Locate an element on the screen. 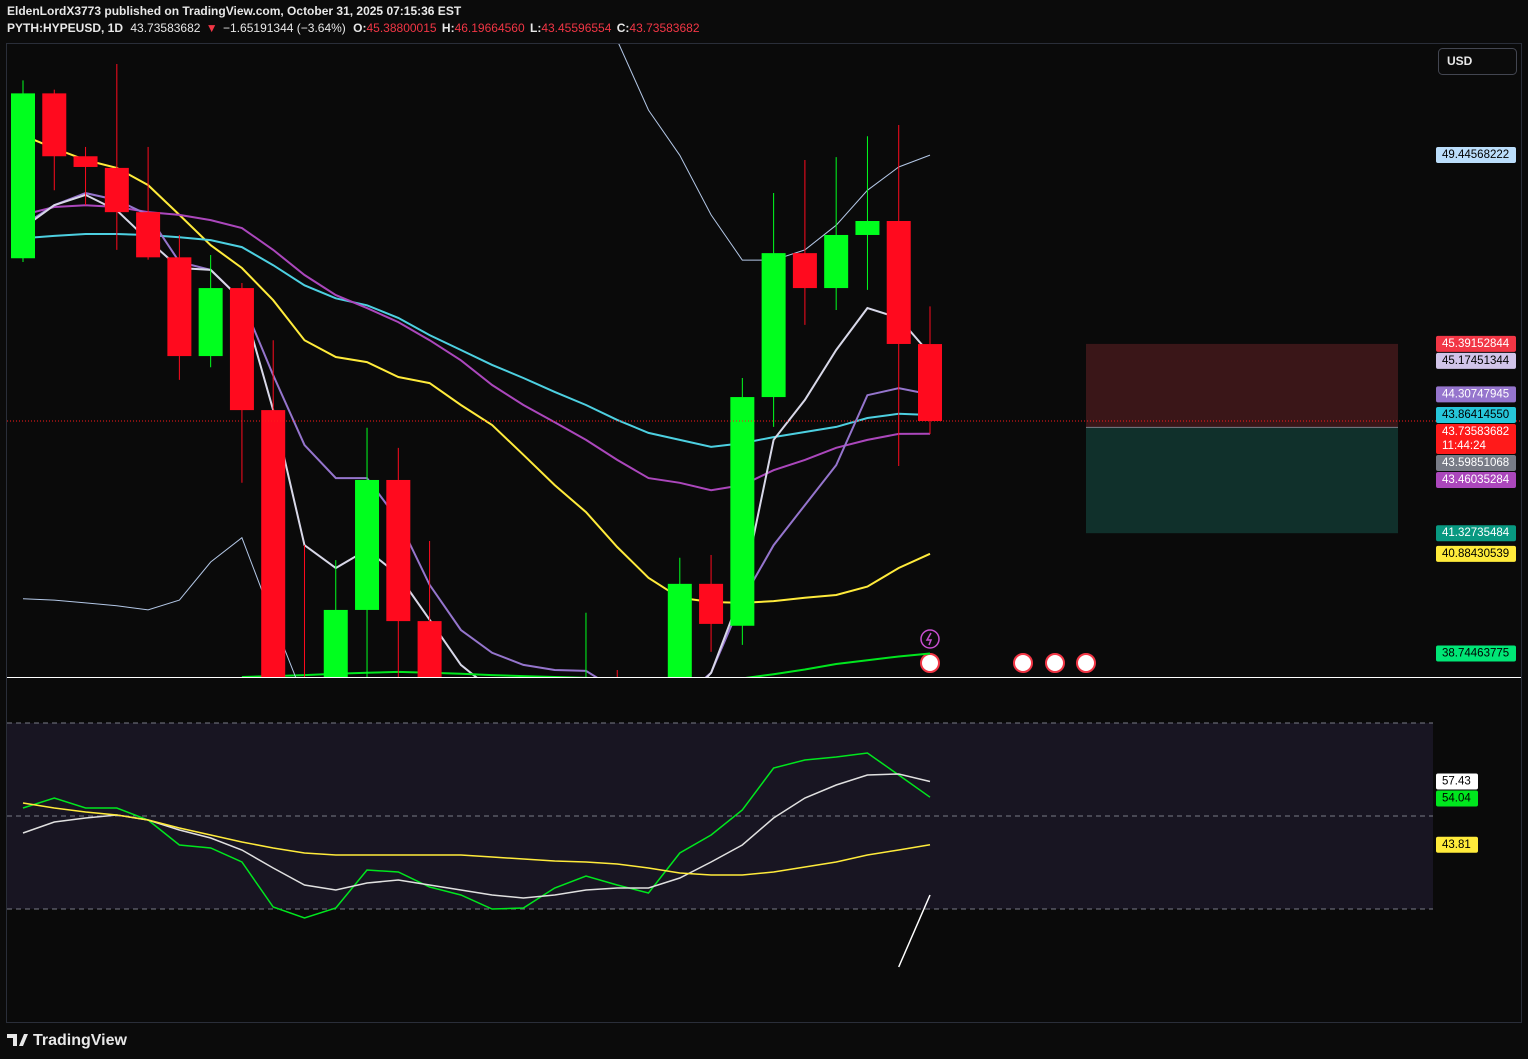  price-label: 45.17451344 is located at coordinates (1476, 361).